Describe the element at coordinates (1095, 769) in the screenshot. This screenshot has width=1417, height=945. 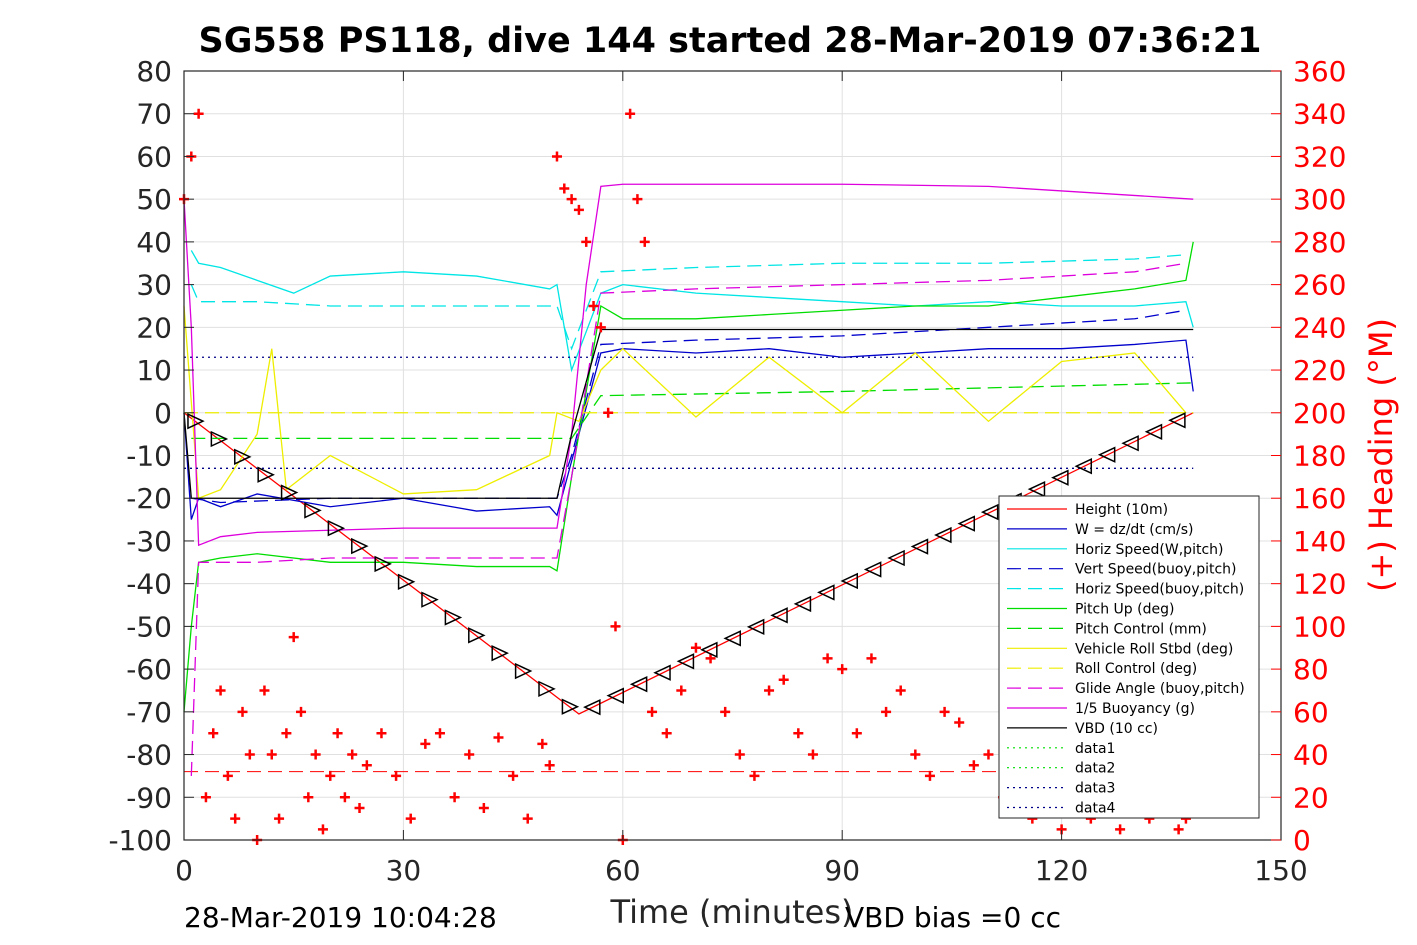
I see `legend-entry-13: data2` at that location.